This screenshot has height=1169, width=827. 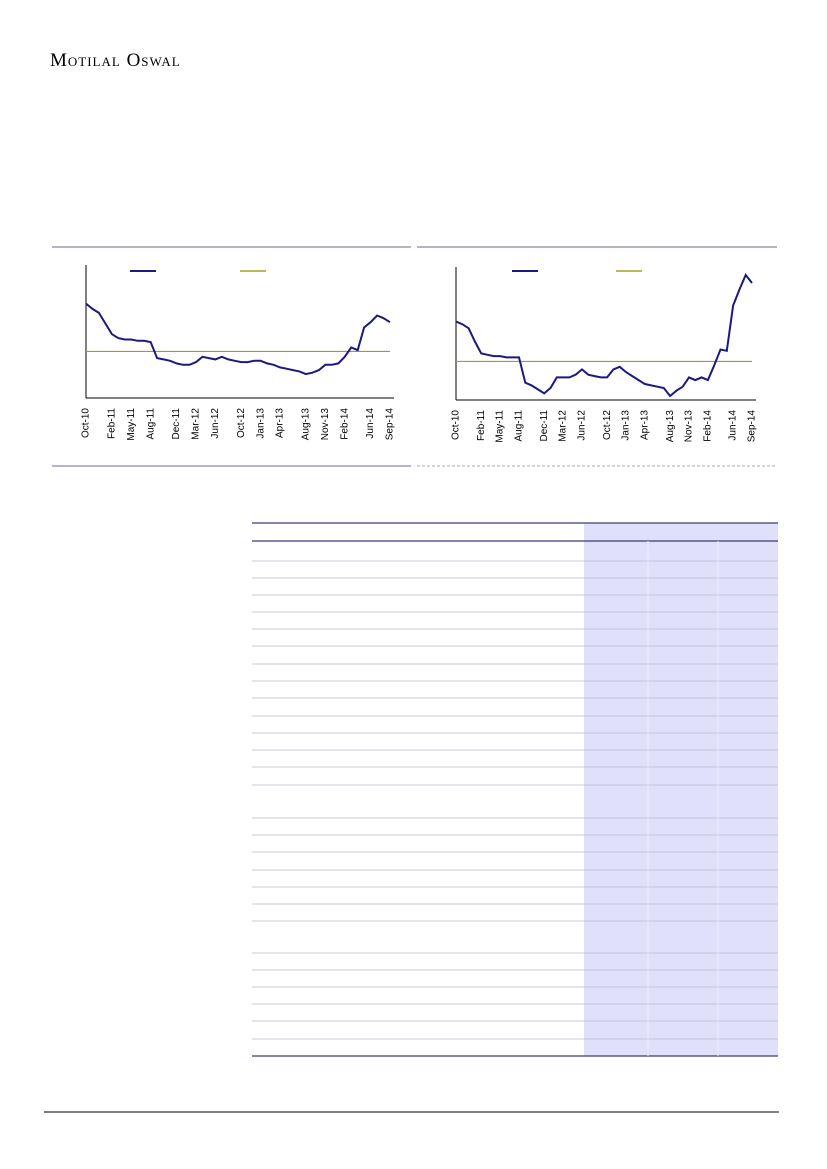 What do you see at coordinates (115, 60) in the screenshot?
I see `brand: Motilal Oswal` at bounding box center [115, 60].